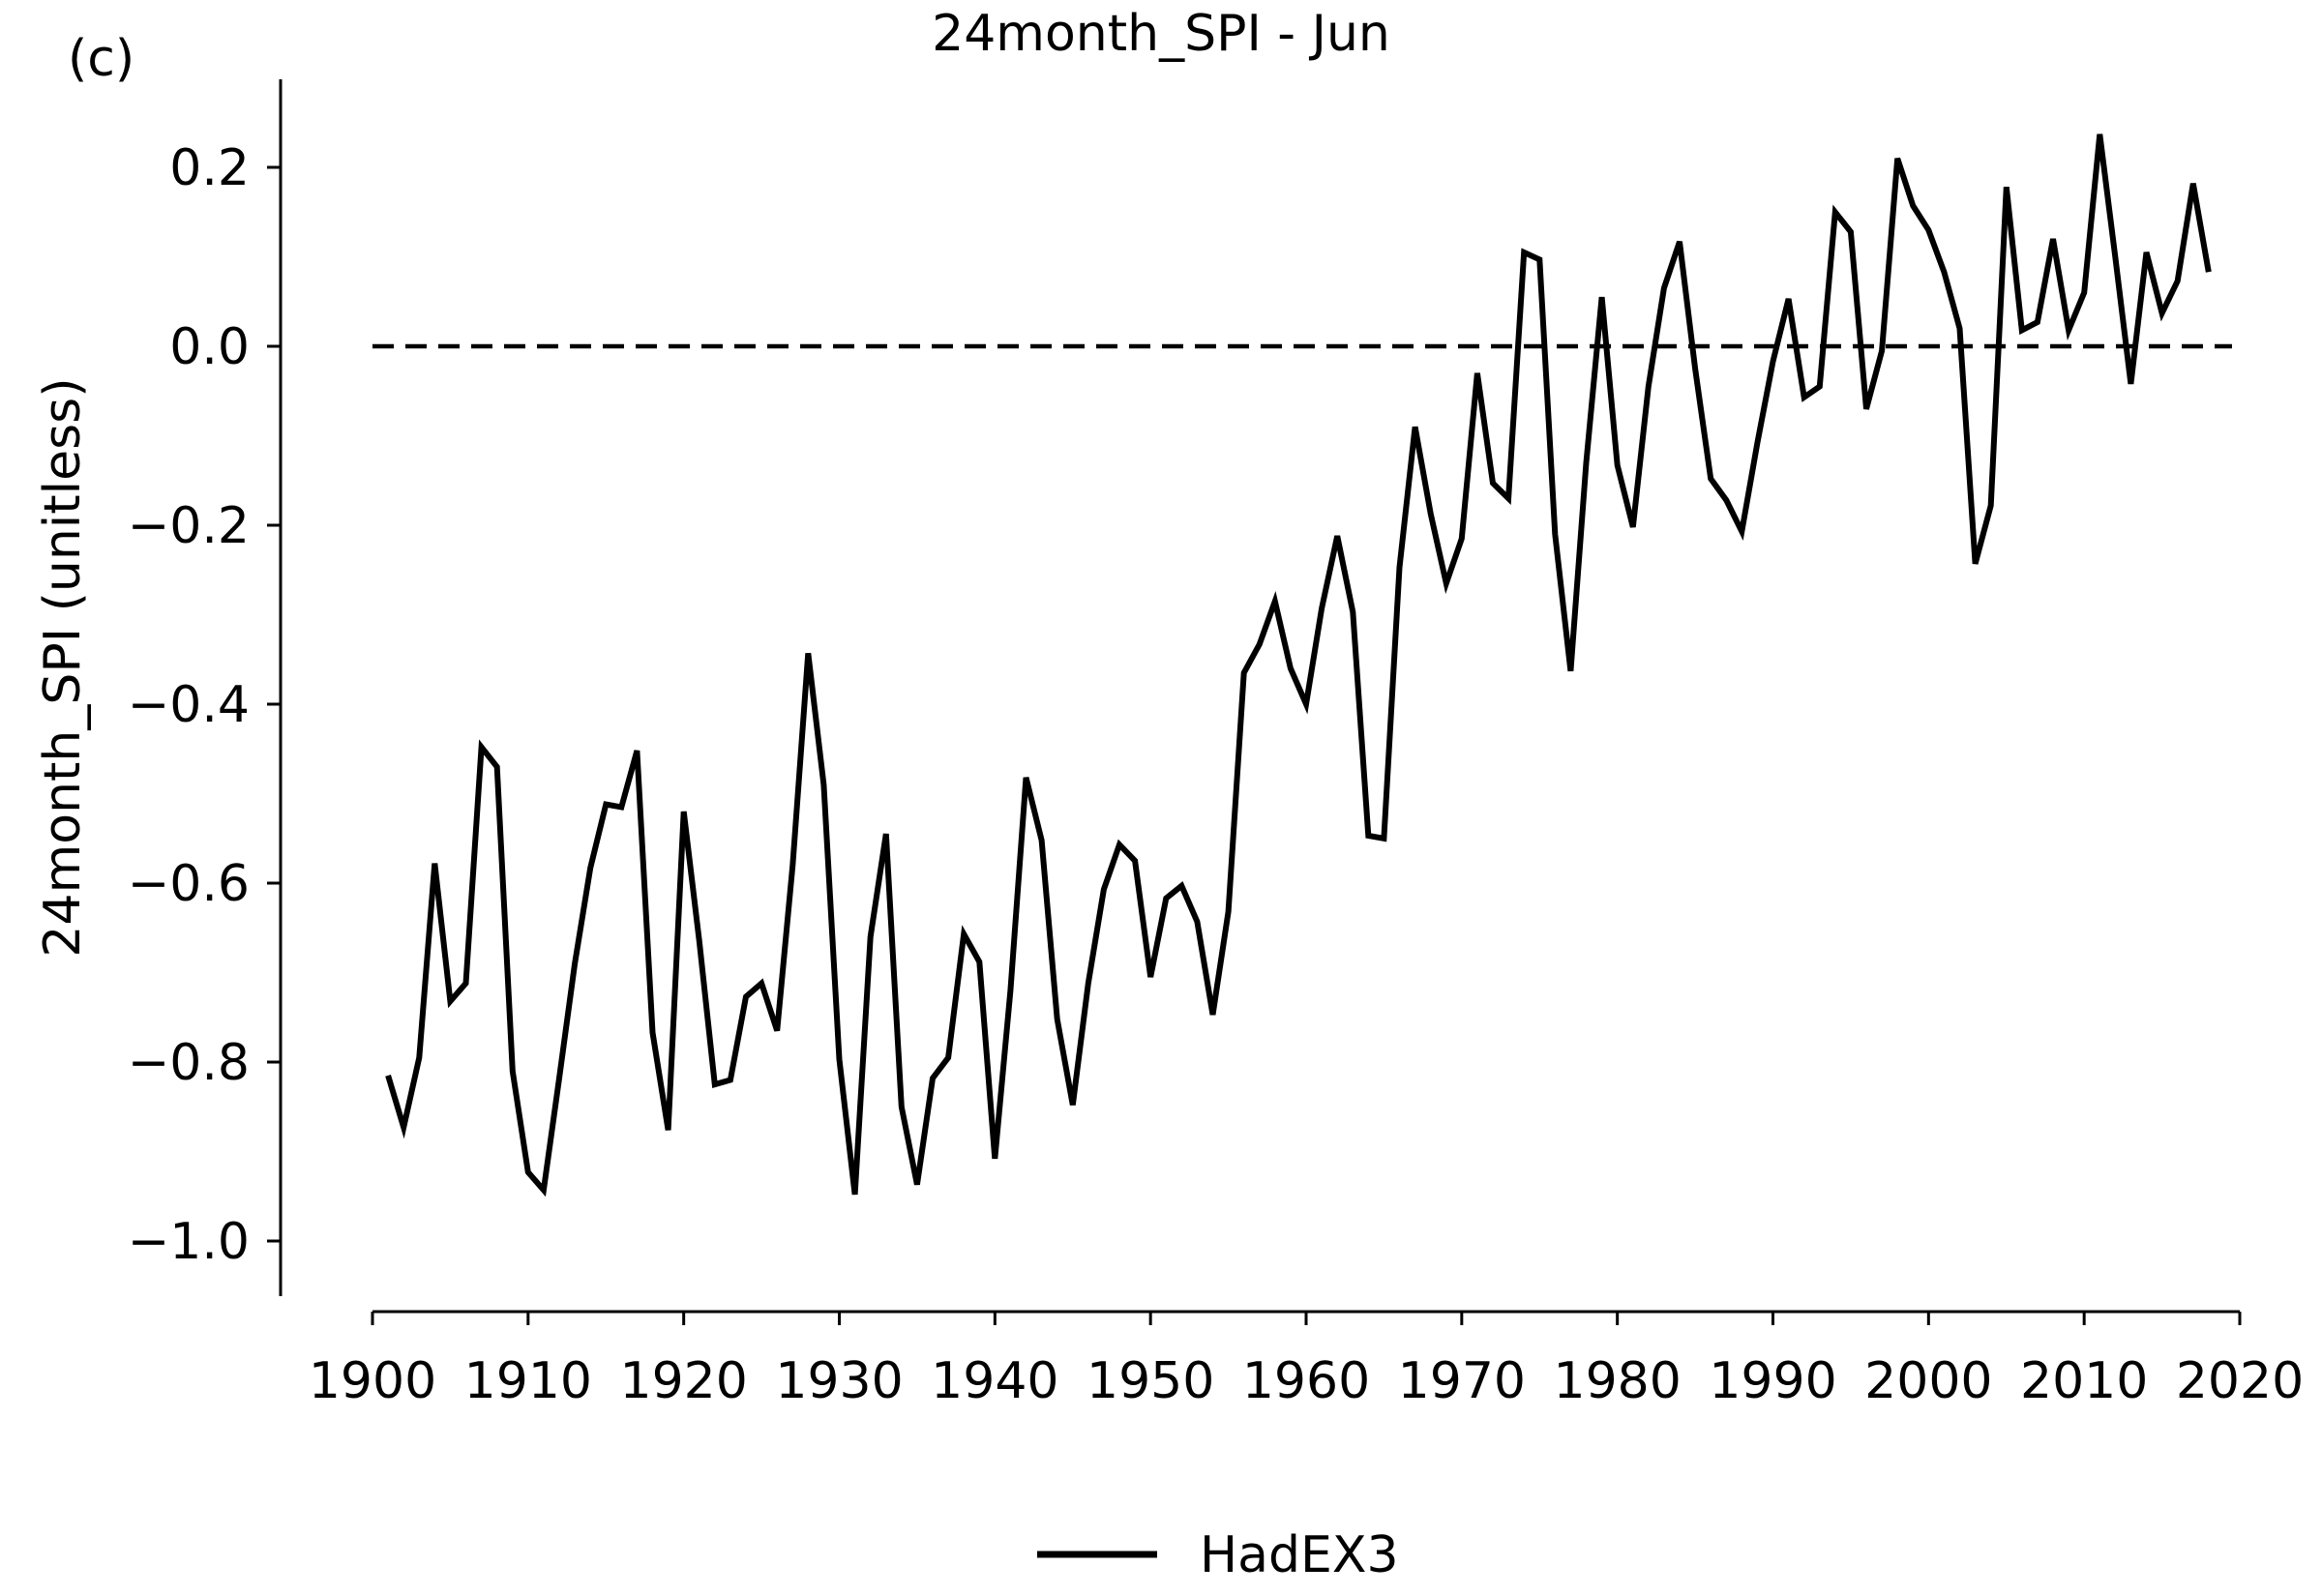  What do you see at coordinates (2084, 1381) in the screenshot?
I see `x-tick-label: 2010` at bounding box center [2084, 1381].